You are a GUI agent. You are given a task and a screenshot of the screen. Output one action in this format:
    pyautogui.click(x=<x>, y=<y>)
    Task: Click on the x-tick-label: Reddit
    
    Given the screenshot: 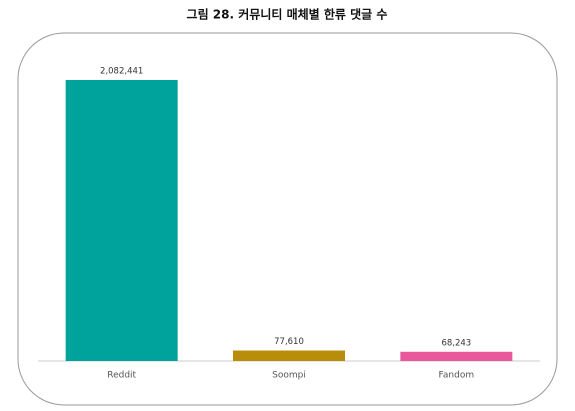 What is the action you would take?
    pyautogui.click(x=121, y=376)
    